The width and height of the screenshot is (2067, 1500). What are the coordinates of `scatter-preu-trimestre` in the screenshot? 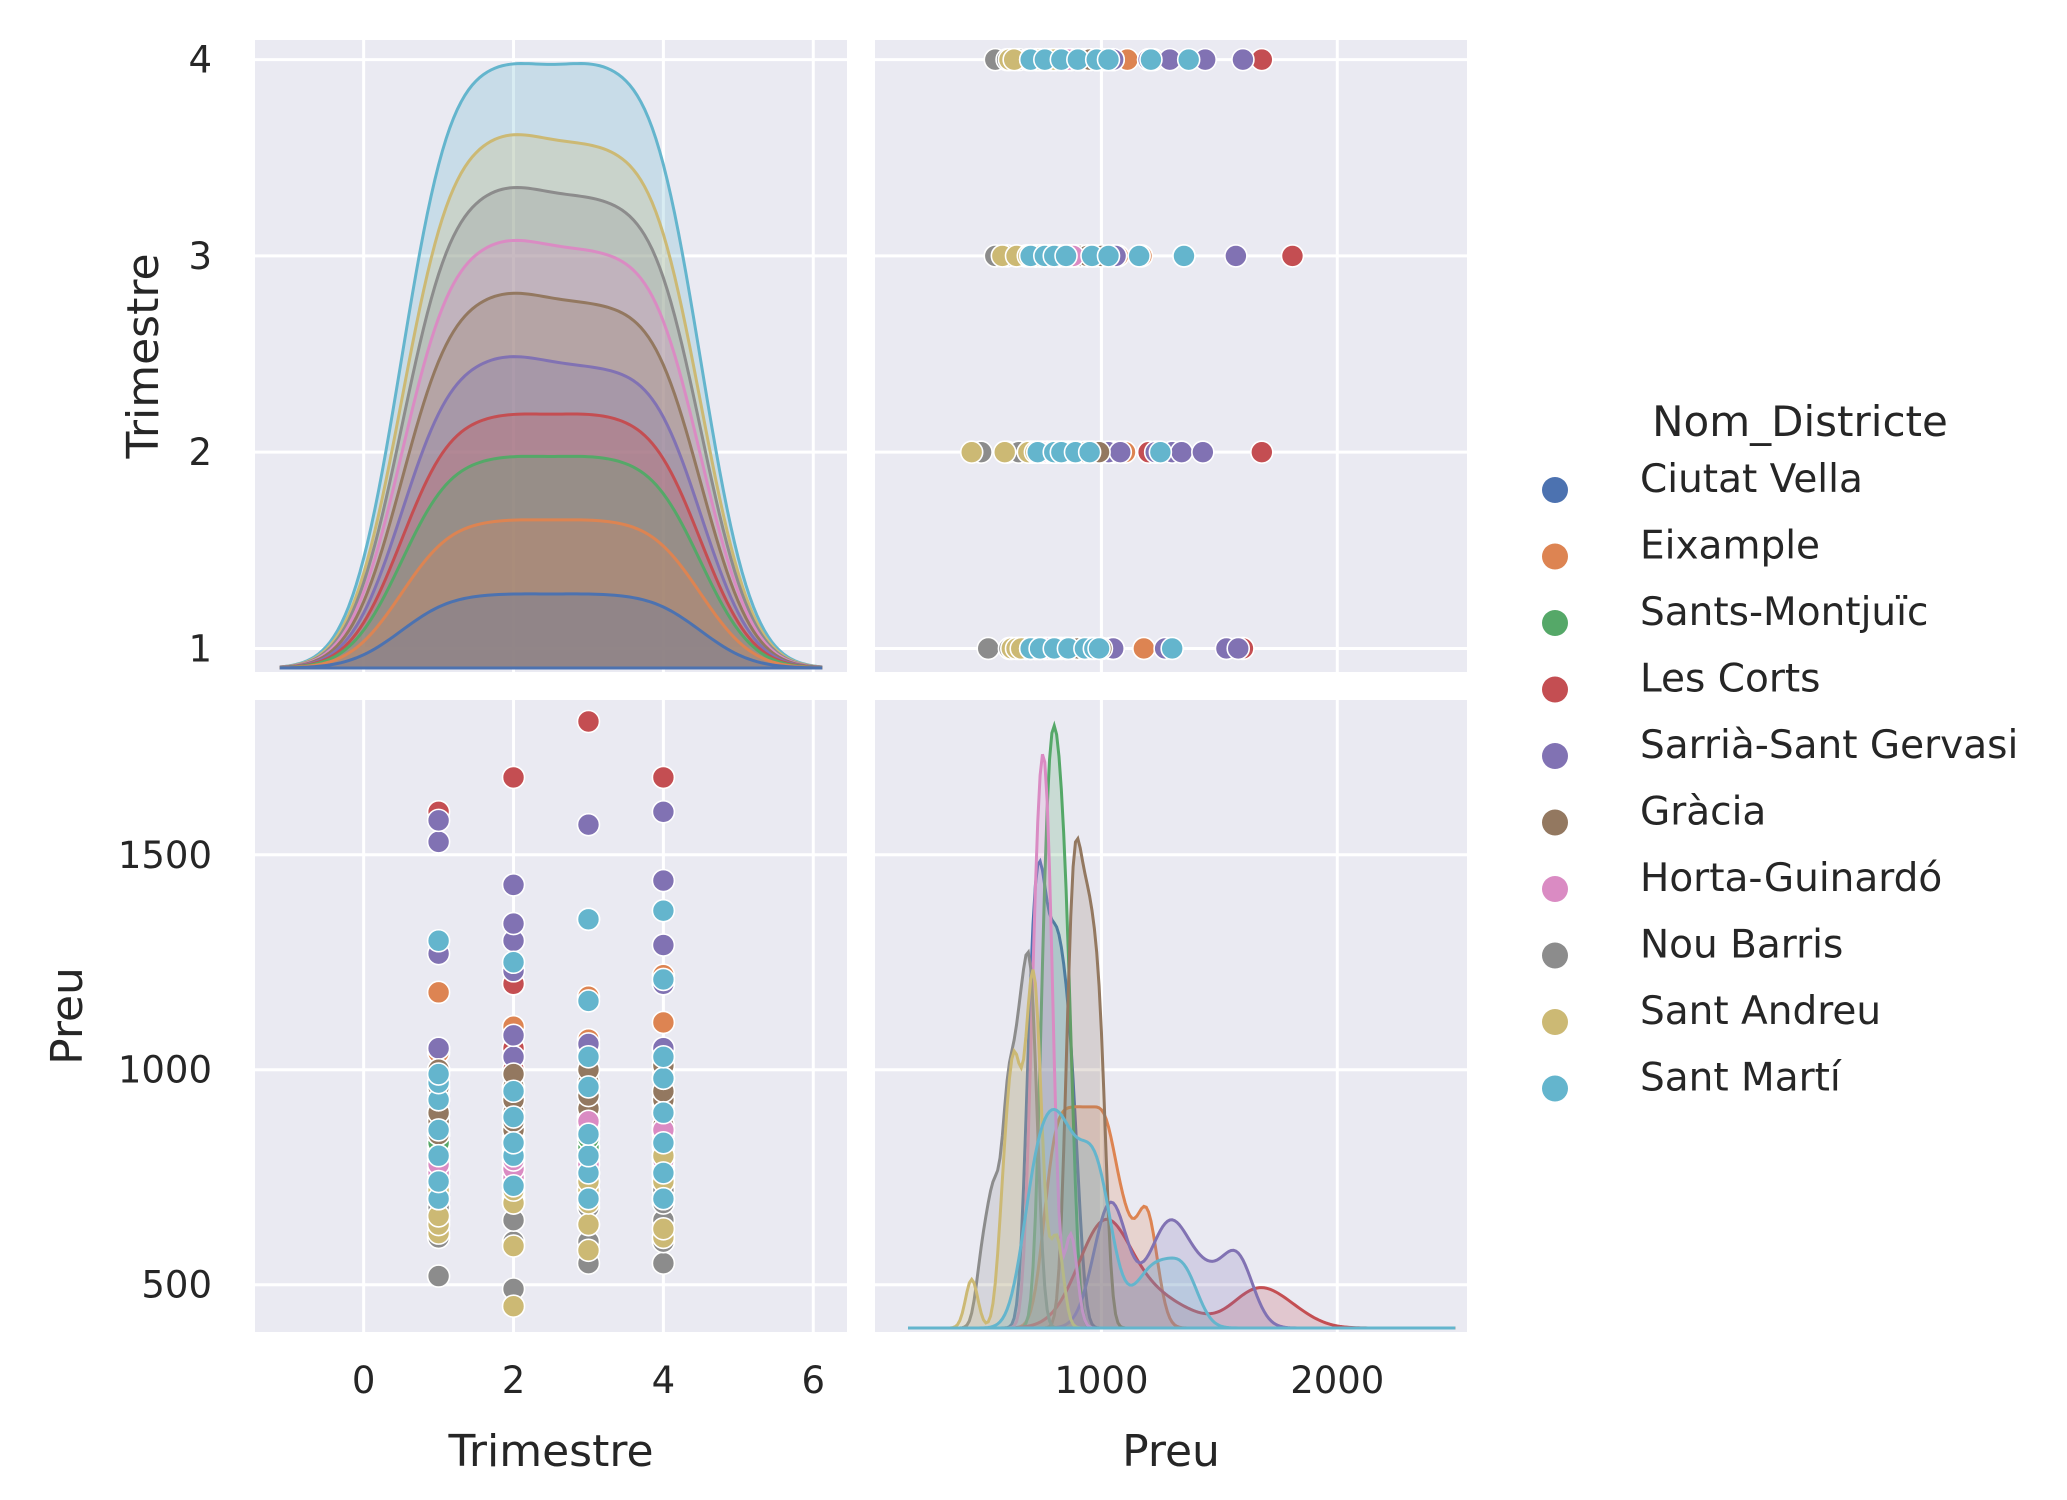 It's located at (1132, 354).